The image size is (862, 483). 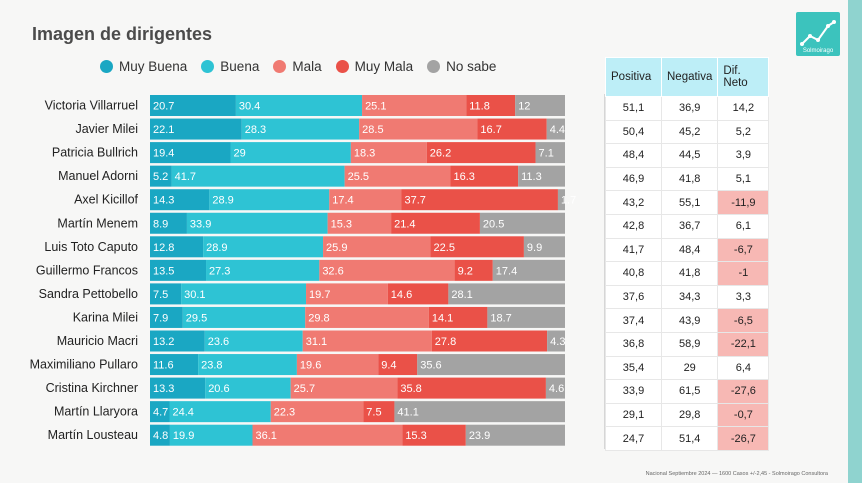 I want to click on legend-item-mala: Mala, so click(x=297, y=66).